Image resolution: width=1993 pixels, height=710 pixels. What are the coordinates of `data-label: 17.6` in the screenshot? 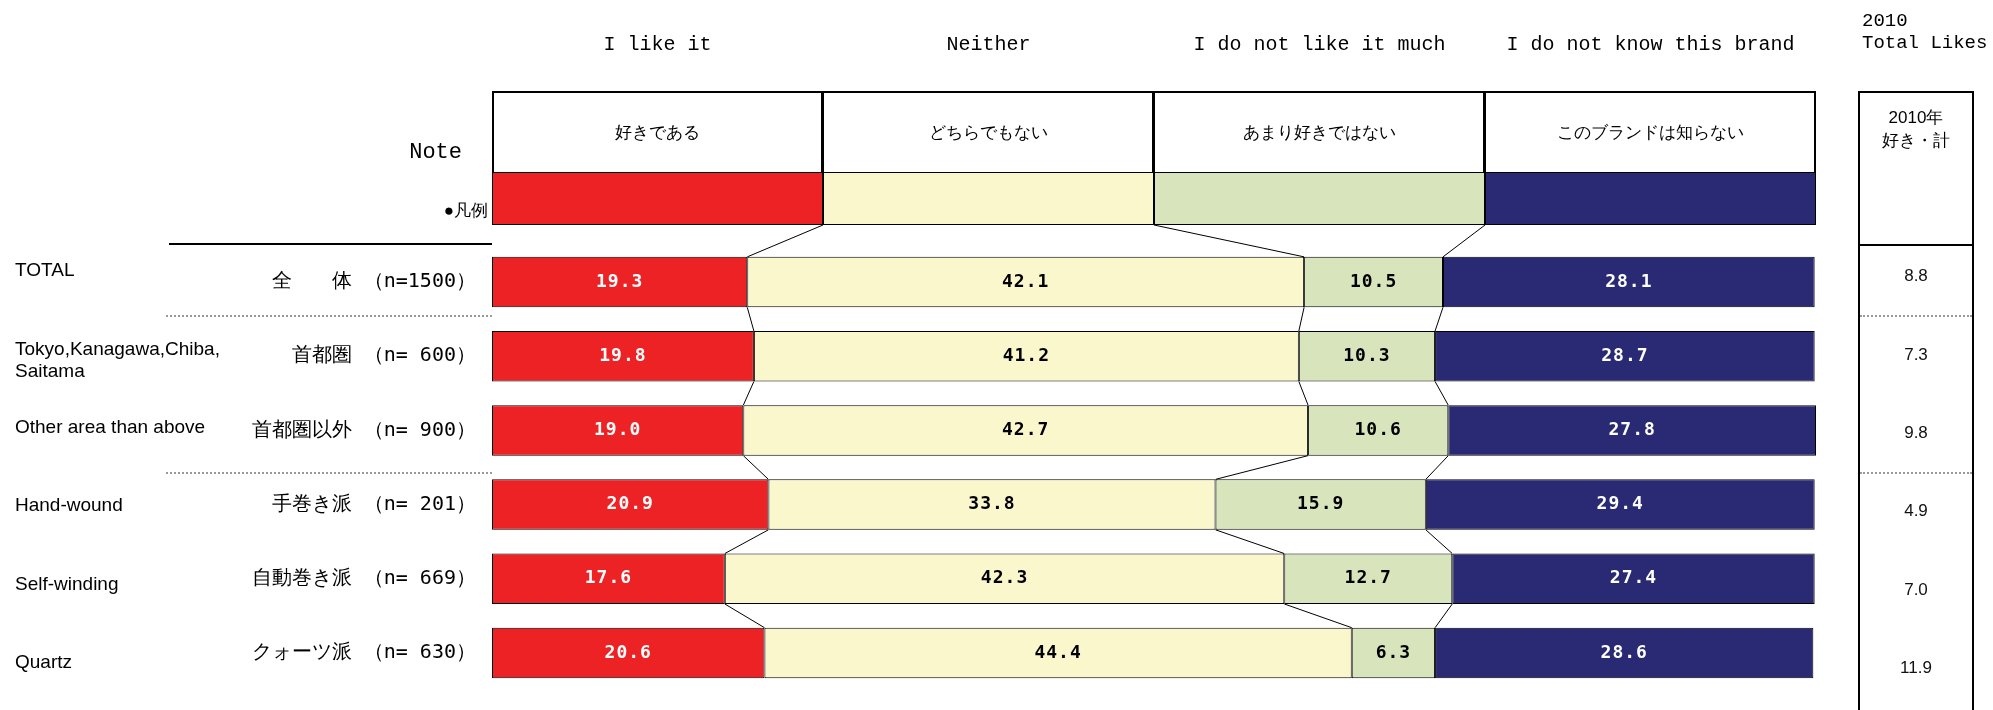 It's located at (608, 577).